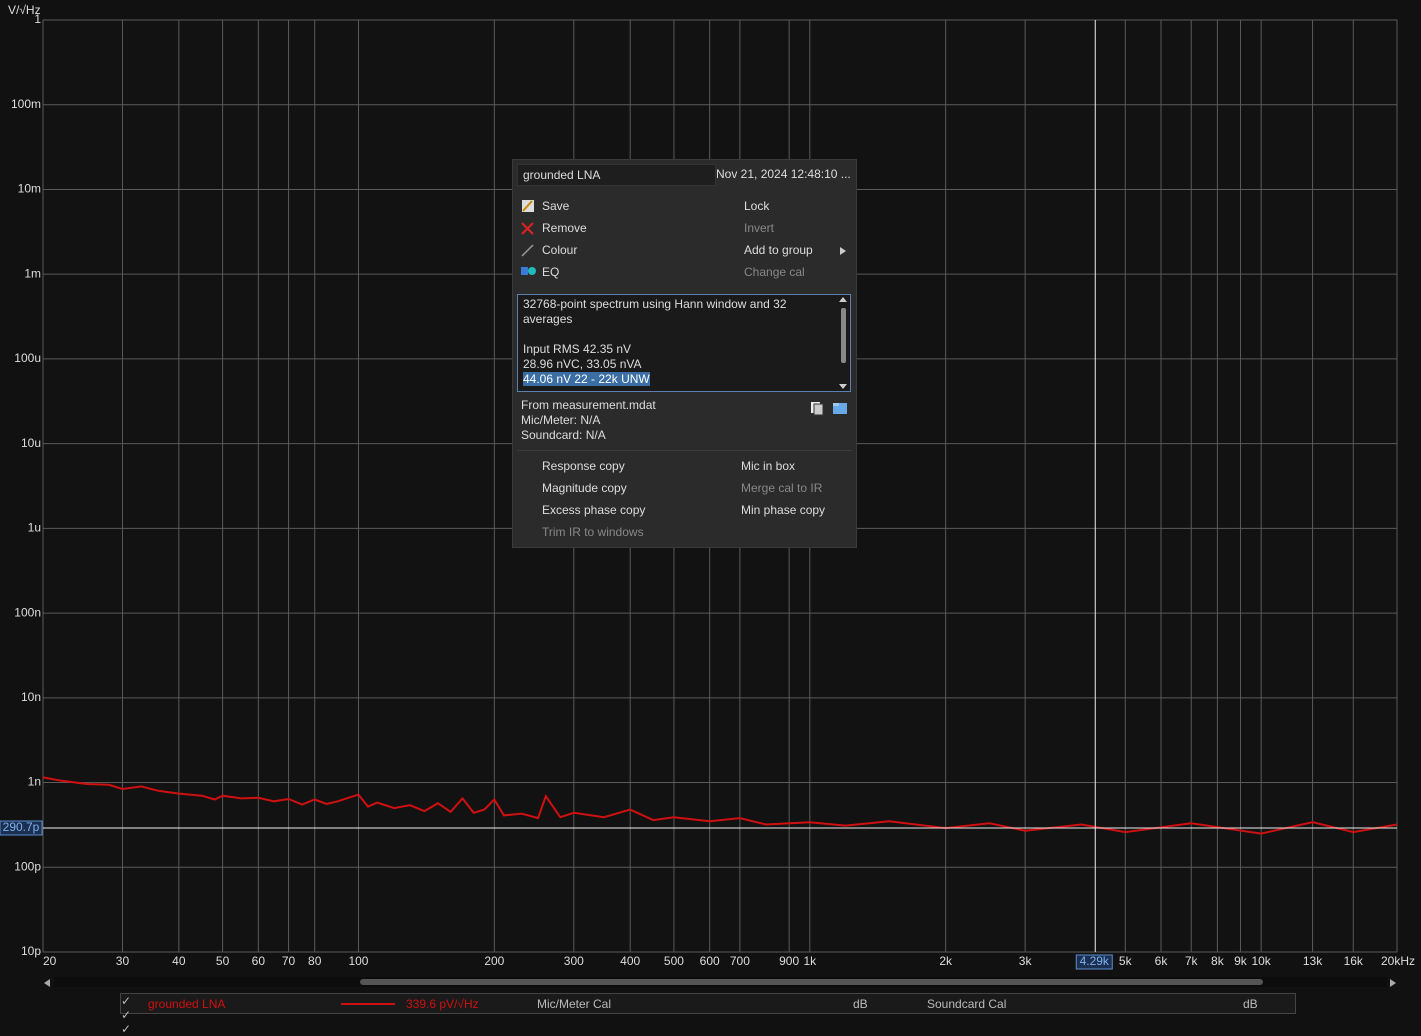  What do you see at coordinates (528, 237) in the screenshot?
I see `menu-icons` at bounding box center [528, 237].